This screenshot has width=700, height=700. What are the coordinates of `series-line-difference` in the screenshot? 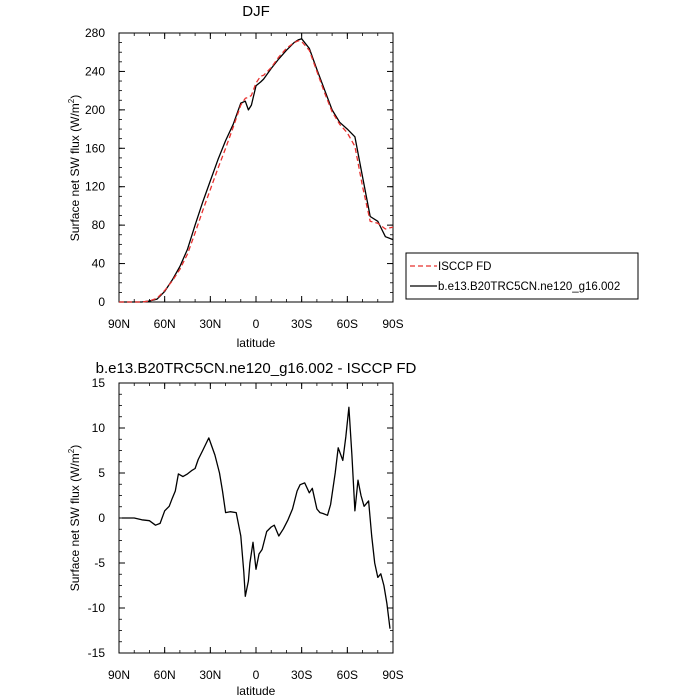 It's located at (256, 517).